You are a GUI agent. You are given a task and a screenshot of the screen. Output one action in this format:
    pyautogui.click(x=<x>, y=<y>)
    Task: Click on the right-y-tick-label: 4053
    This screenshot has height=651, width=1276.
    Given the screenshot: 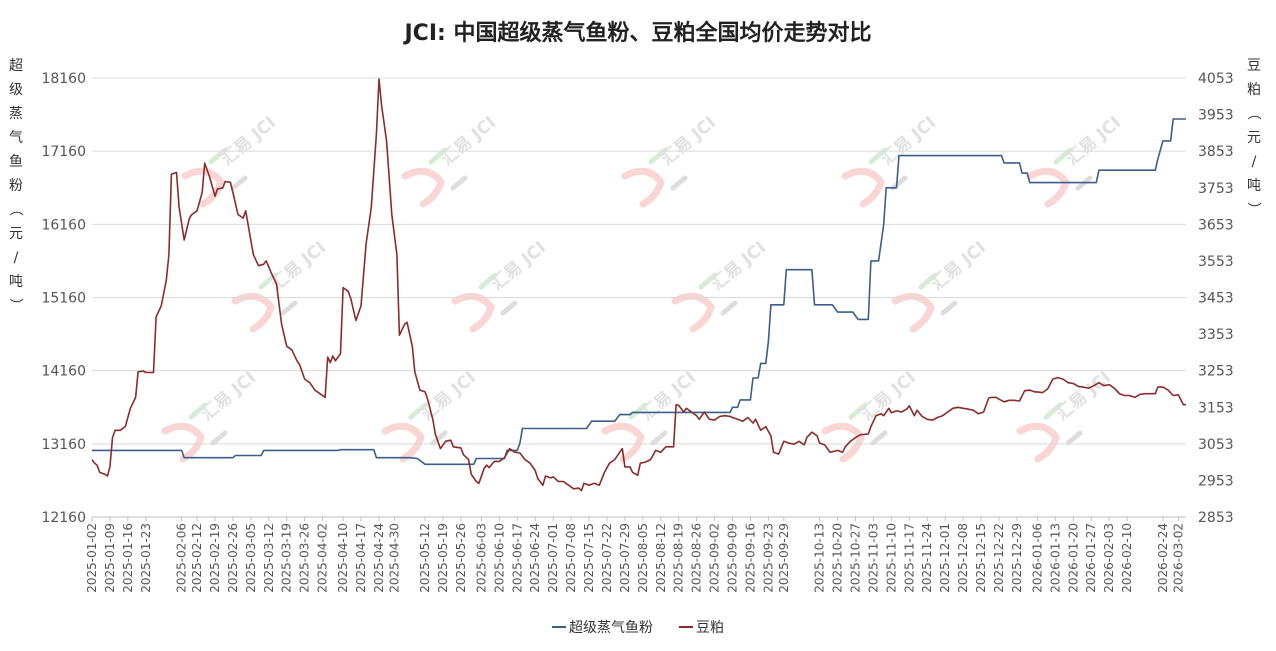 What is the action you would take?
    pyautogui.click(x=1216, y=79)
    